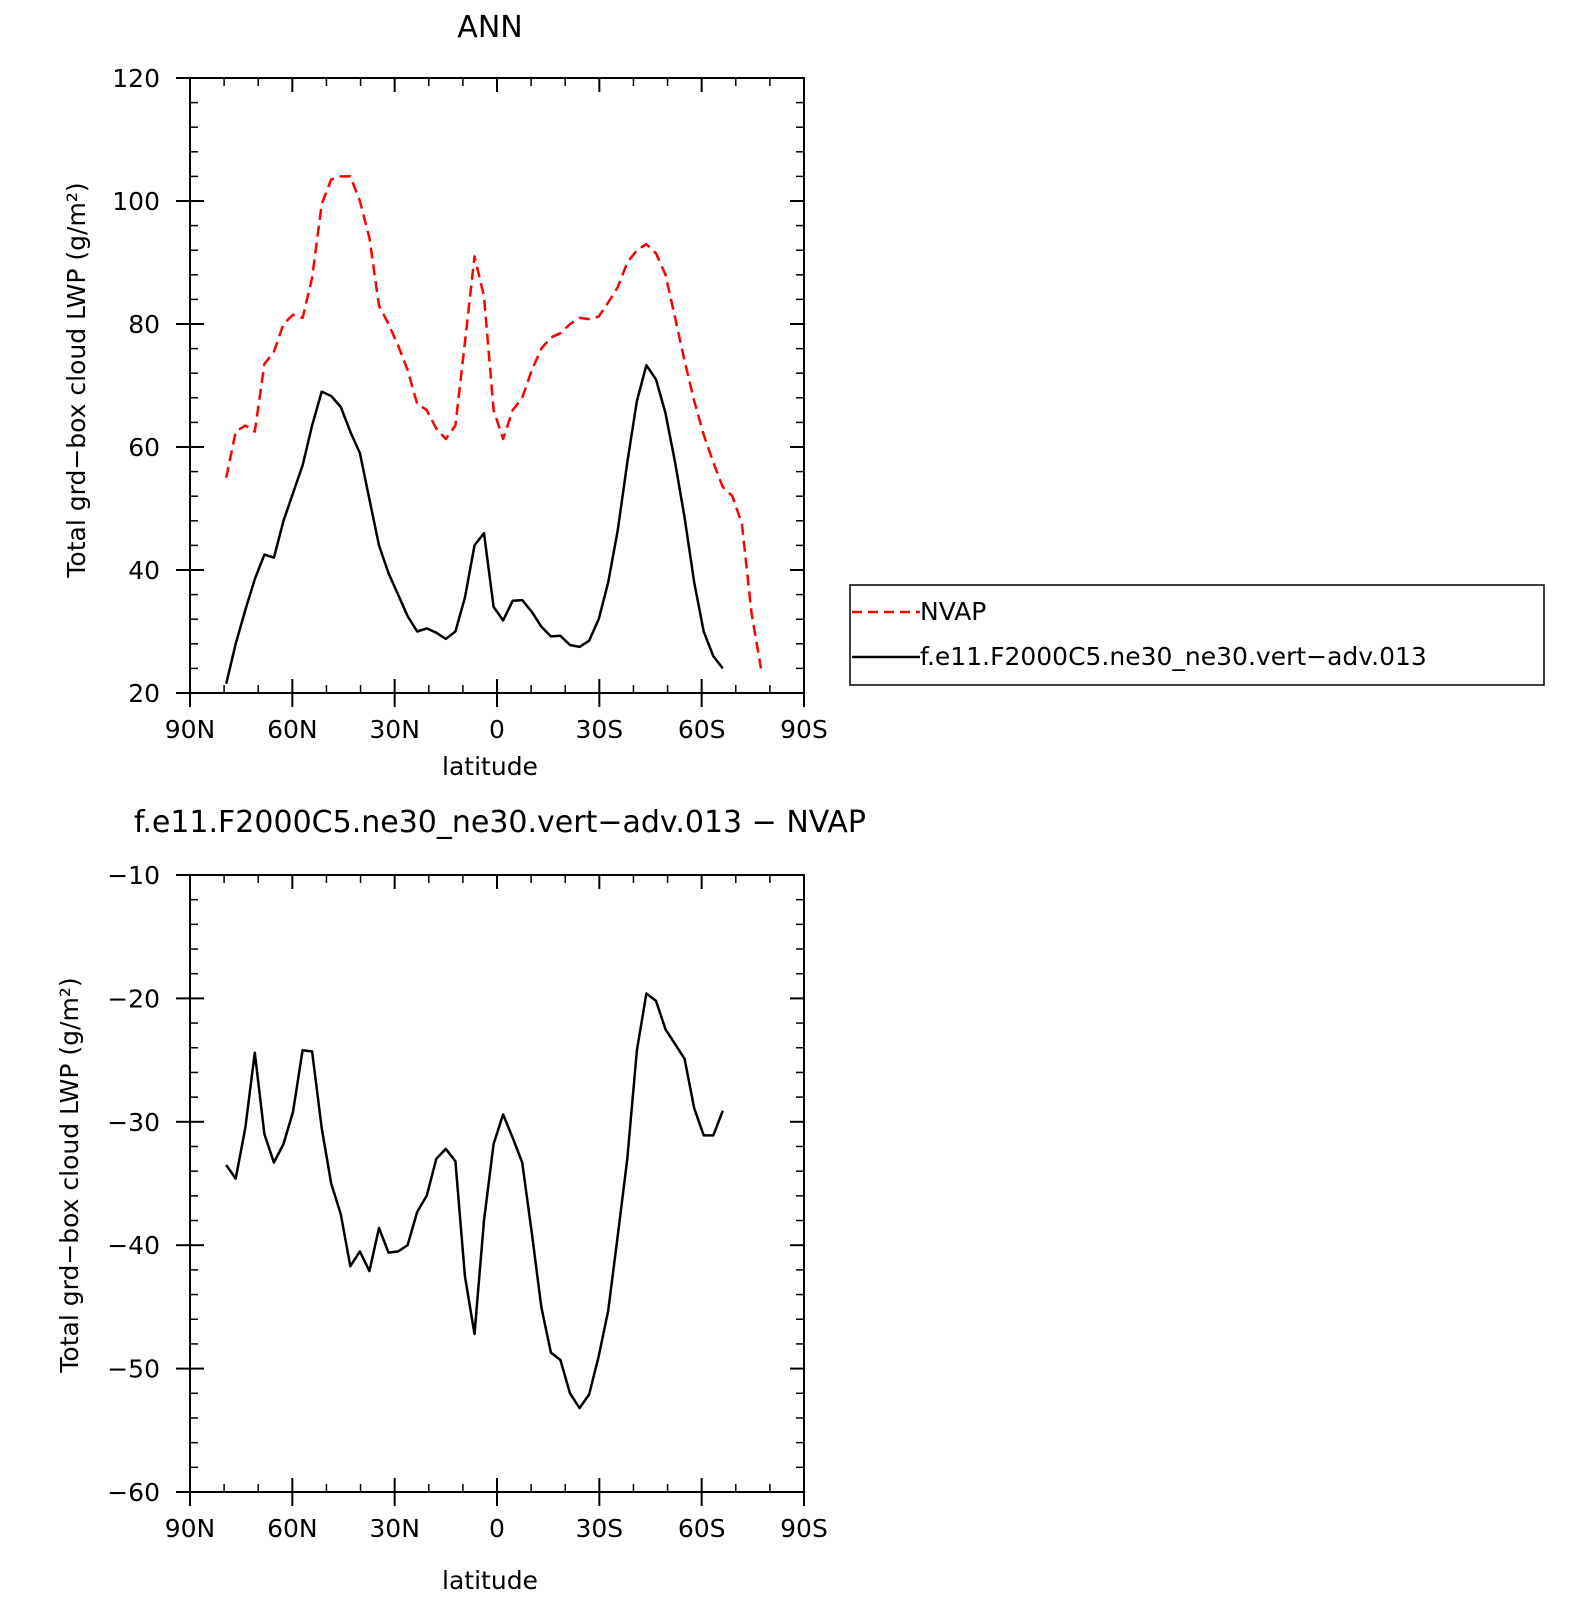  Describe the element at coordinates (133, 1492) in the screenshot. I see `y-tick-label: −60` at that location.